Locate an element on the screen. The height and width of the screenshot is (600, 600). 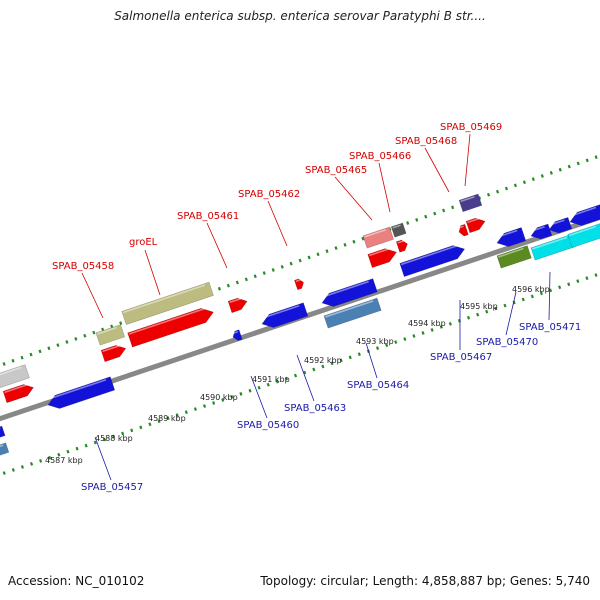
gene-label-bottom: SPAB_05464 is located at coordinates (378, 385).